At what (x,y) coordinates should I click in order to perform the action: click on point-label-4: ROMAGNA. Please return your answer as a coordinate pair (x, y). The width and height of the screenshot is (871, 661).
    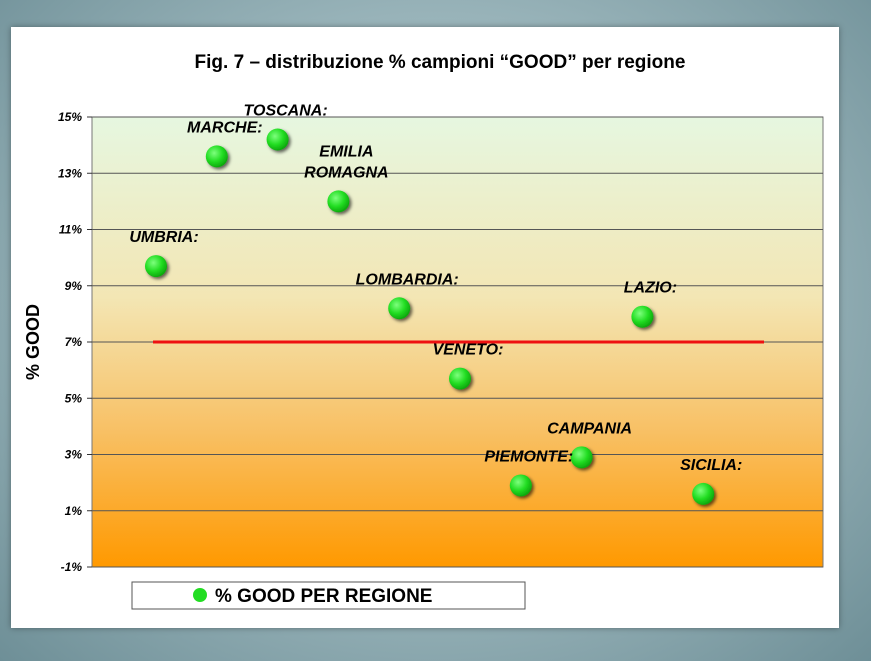
    Looking at the image, I should click on (346, 172).